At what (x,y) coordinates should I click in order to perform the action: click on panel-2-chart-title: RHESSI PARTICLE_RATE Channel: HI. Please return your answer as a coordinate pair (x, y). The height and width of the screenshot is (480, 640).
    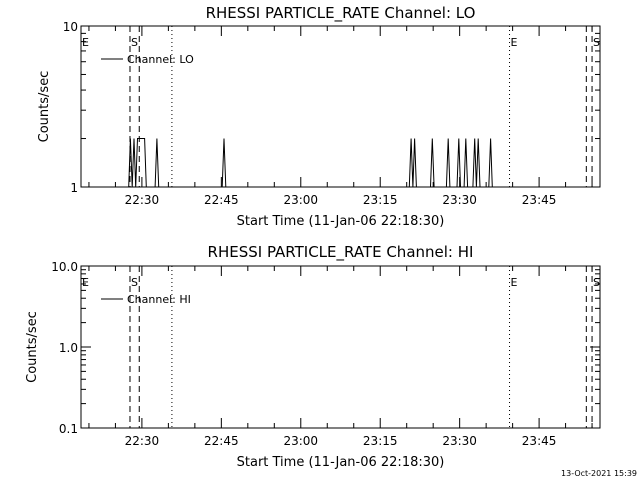
    Looking at the image, I should click on (341, 252).